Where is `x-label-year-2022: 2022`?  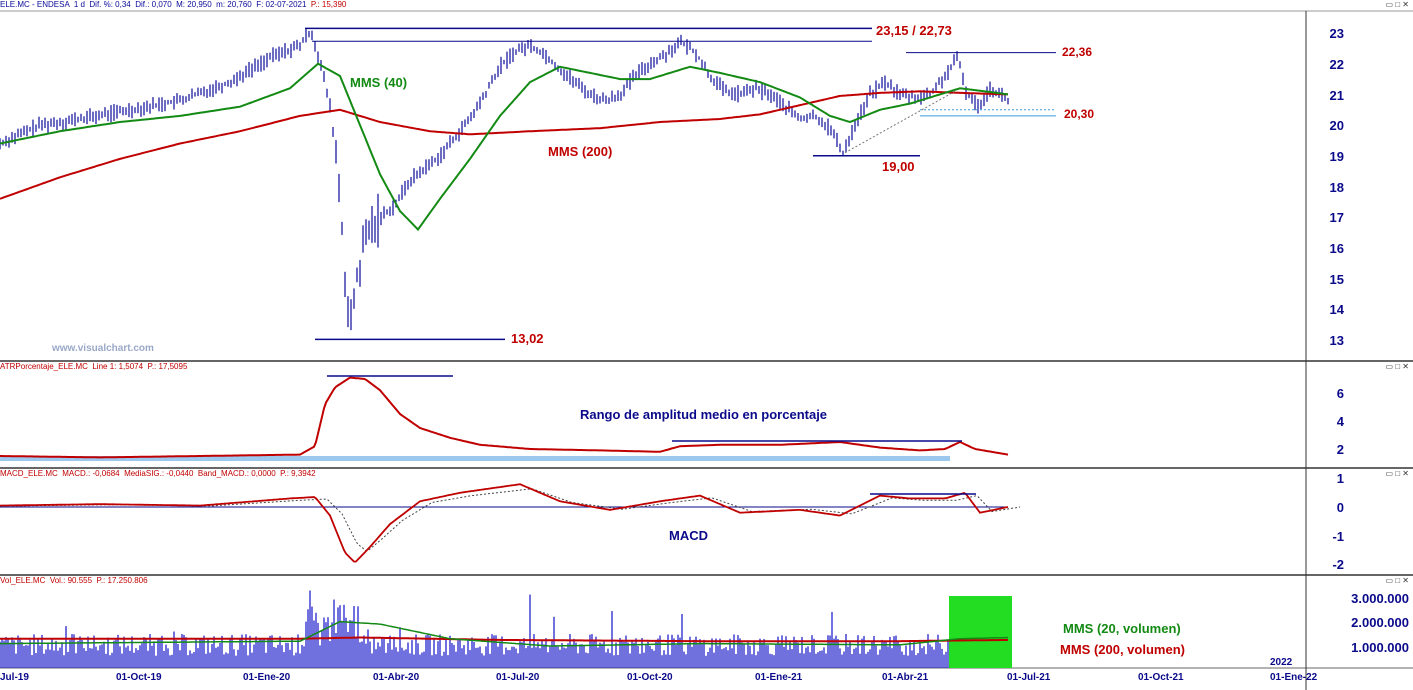
x-label-year-2022: 2022 is located at coordinates (1281, 662).